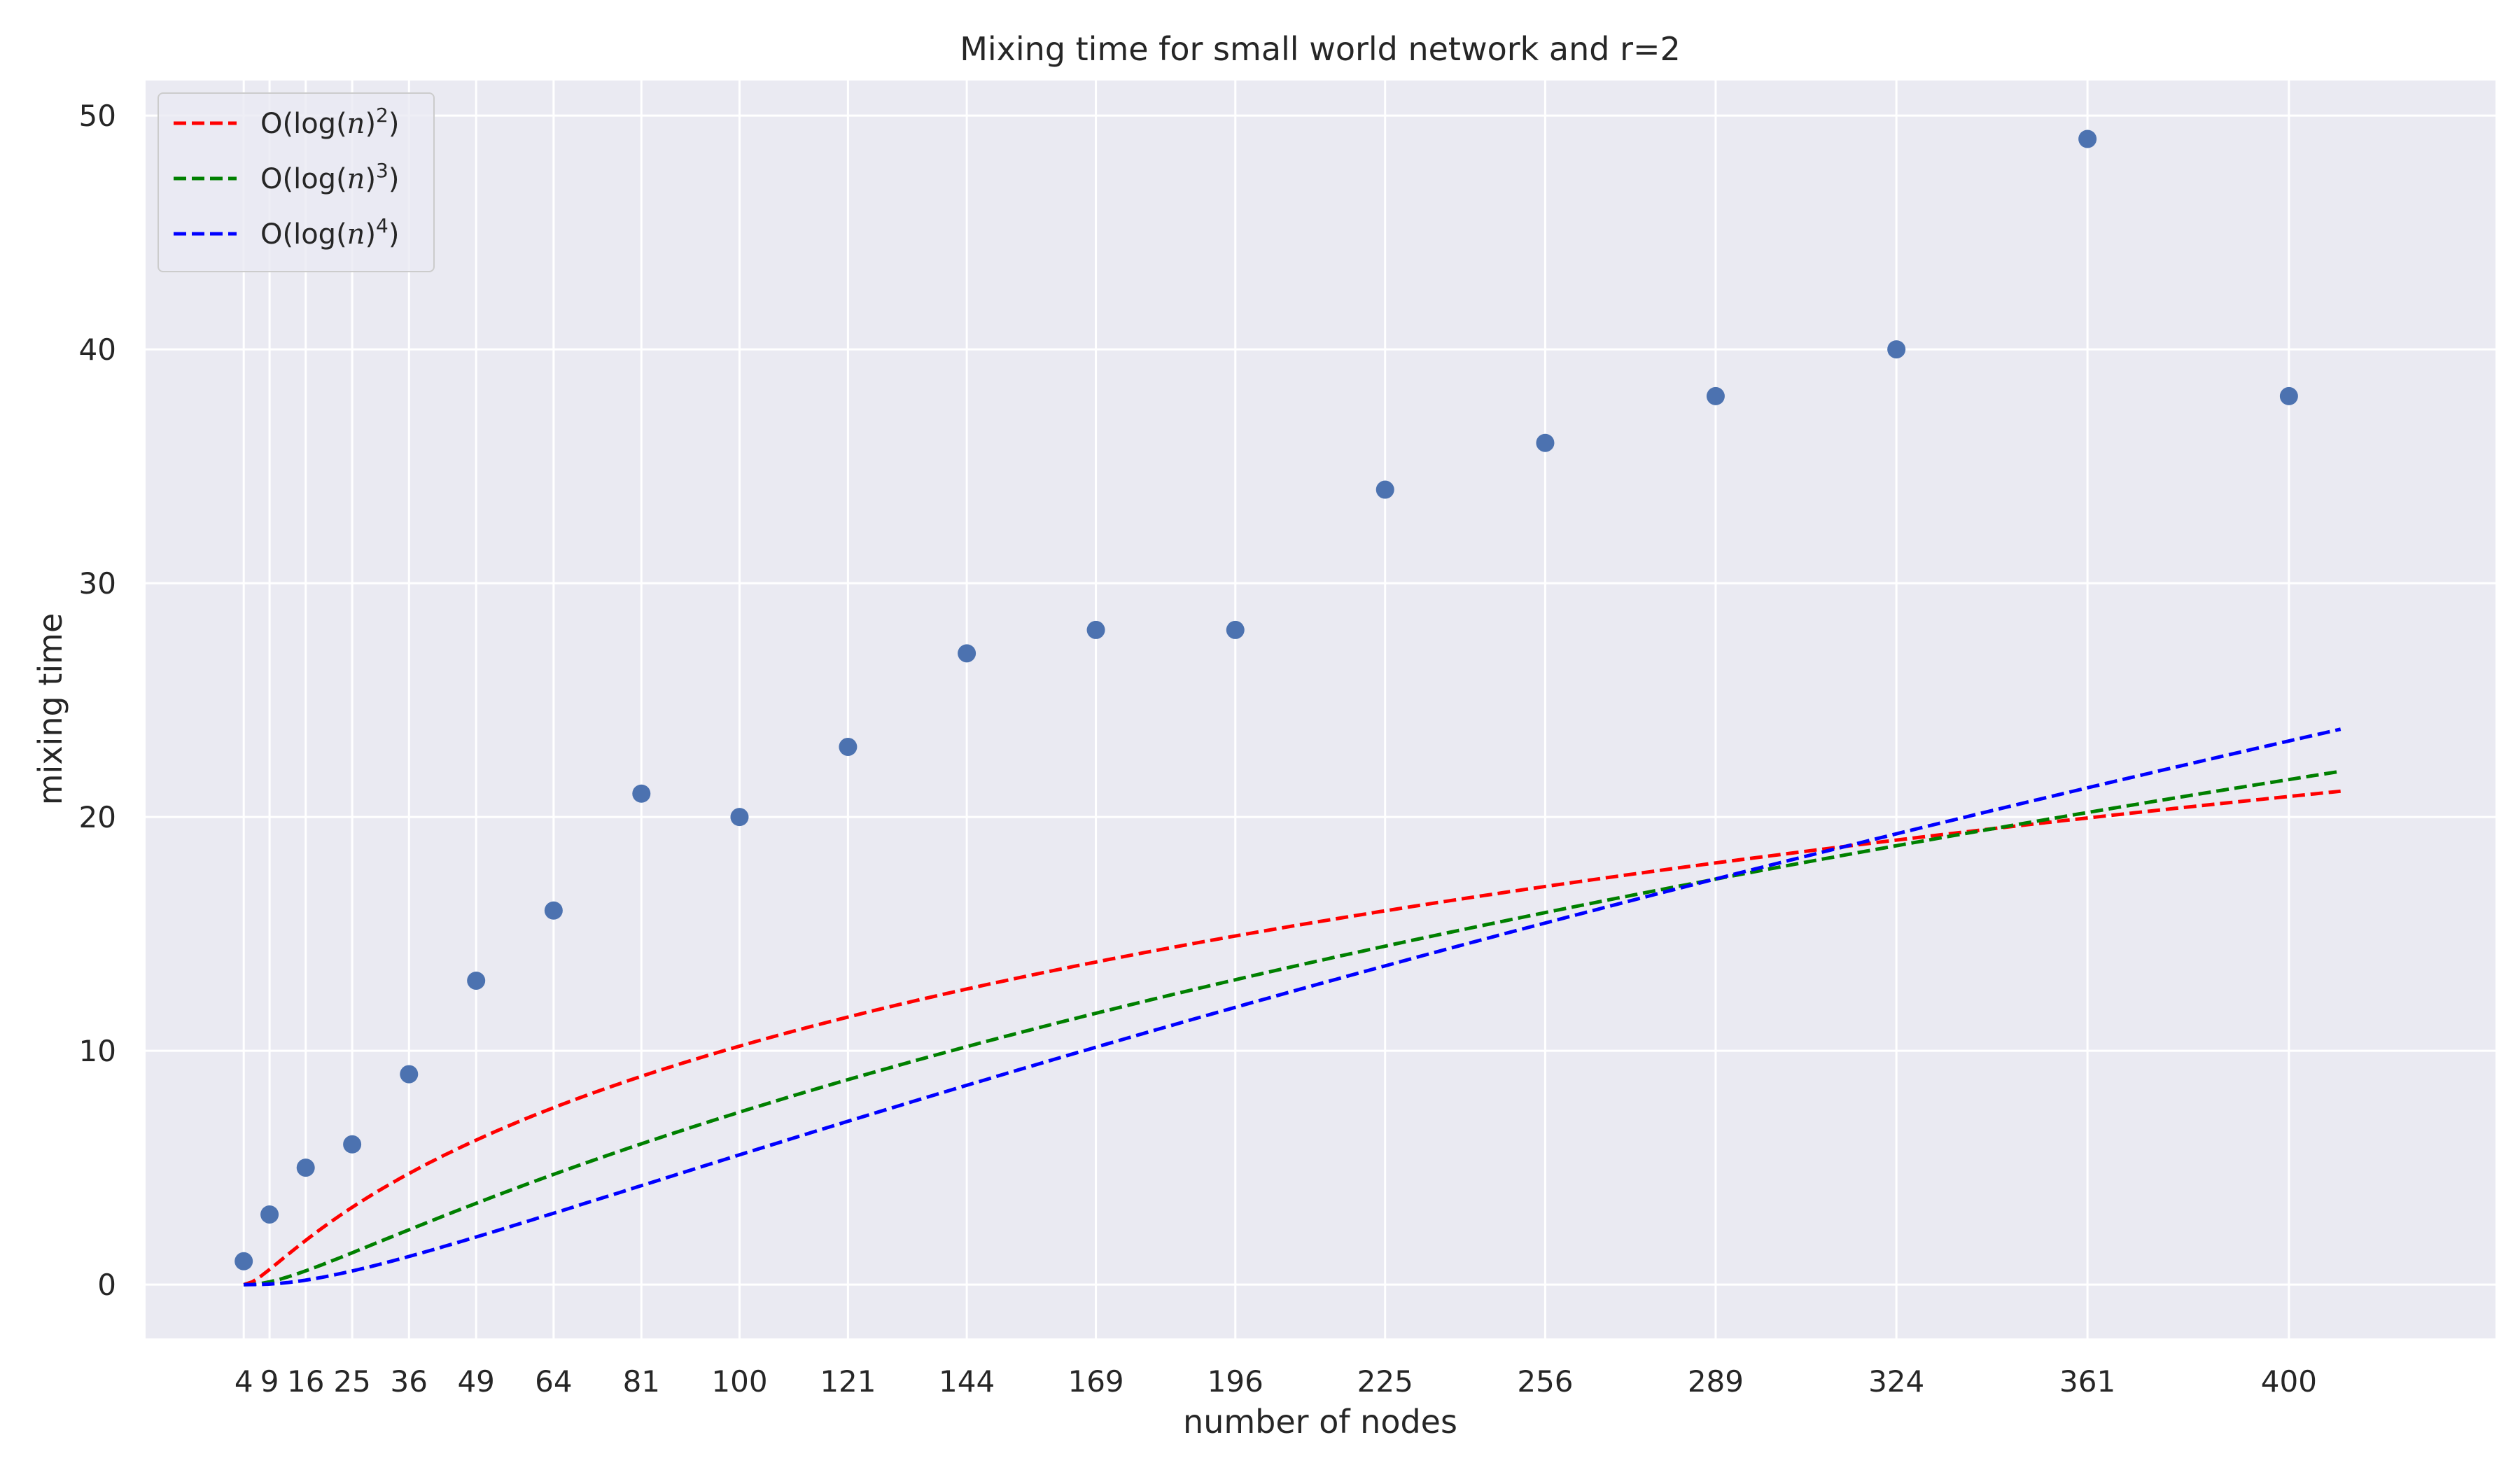 The image size is (2520, 1470). Describe the element at coordinates (409, 1381) in the screenshot. I see `x-tick-label: 36` at that location.